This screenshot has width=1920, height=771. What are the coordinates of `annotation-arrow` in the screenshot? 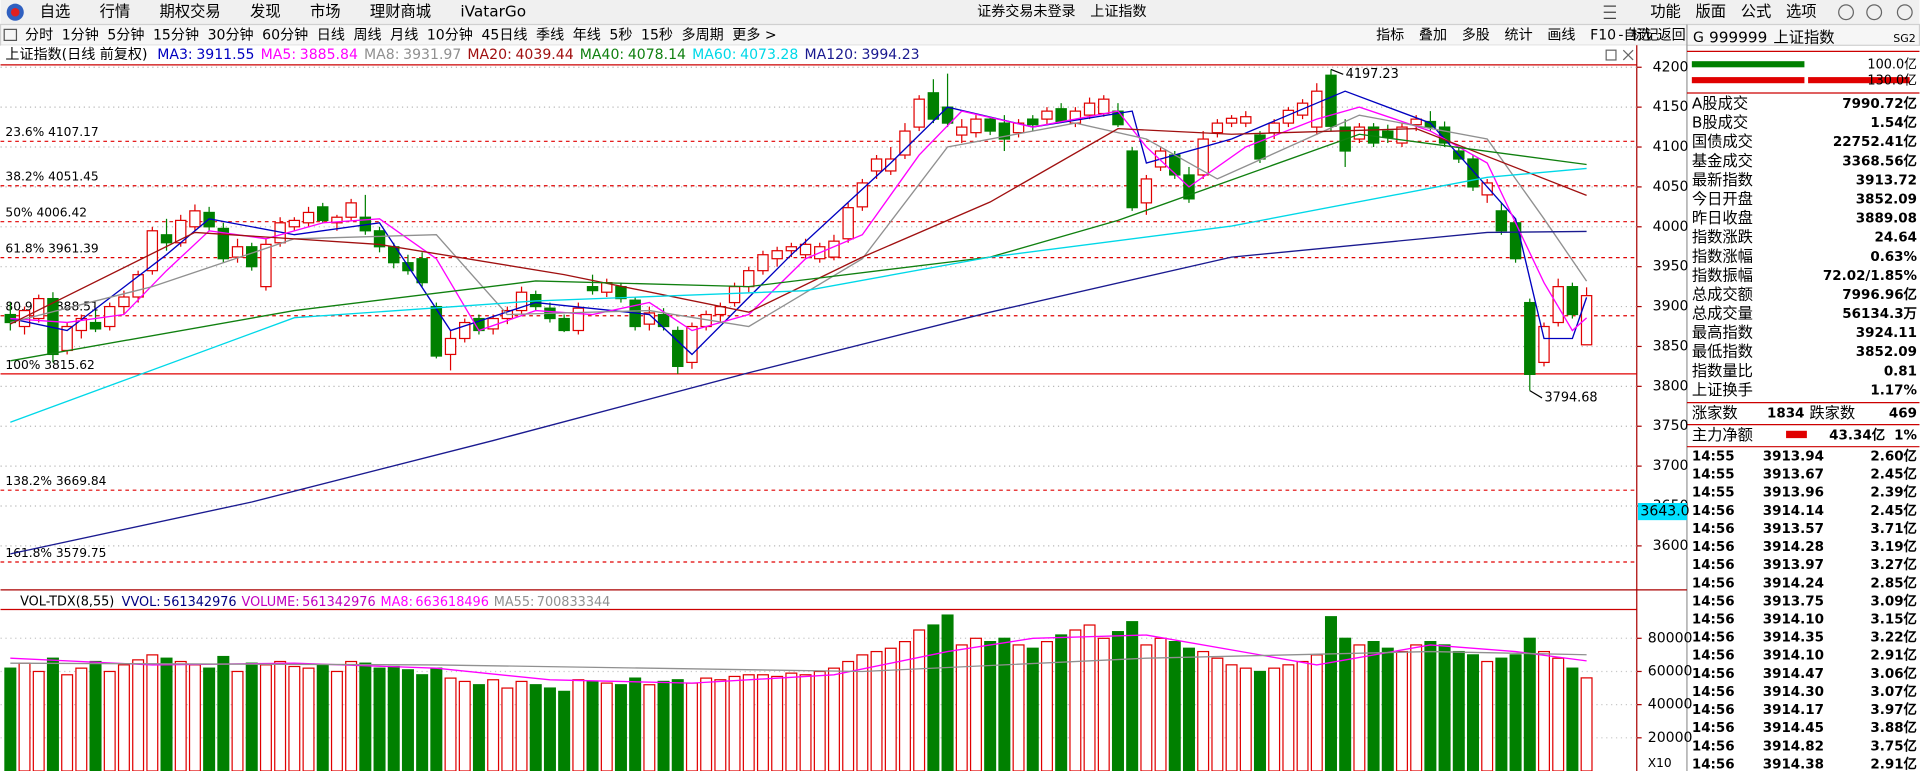 It's located at (1337, 71).